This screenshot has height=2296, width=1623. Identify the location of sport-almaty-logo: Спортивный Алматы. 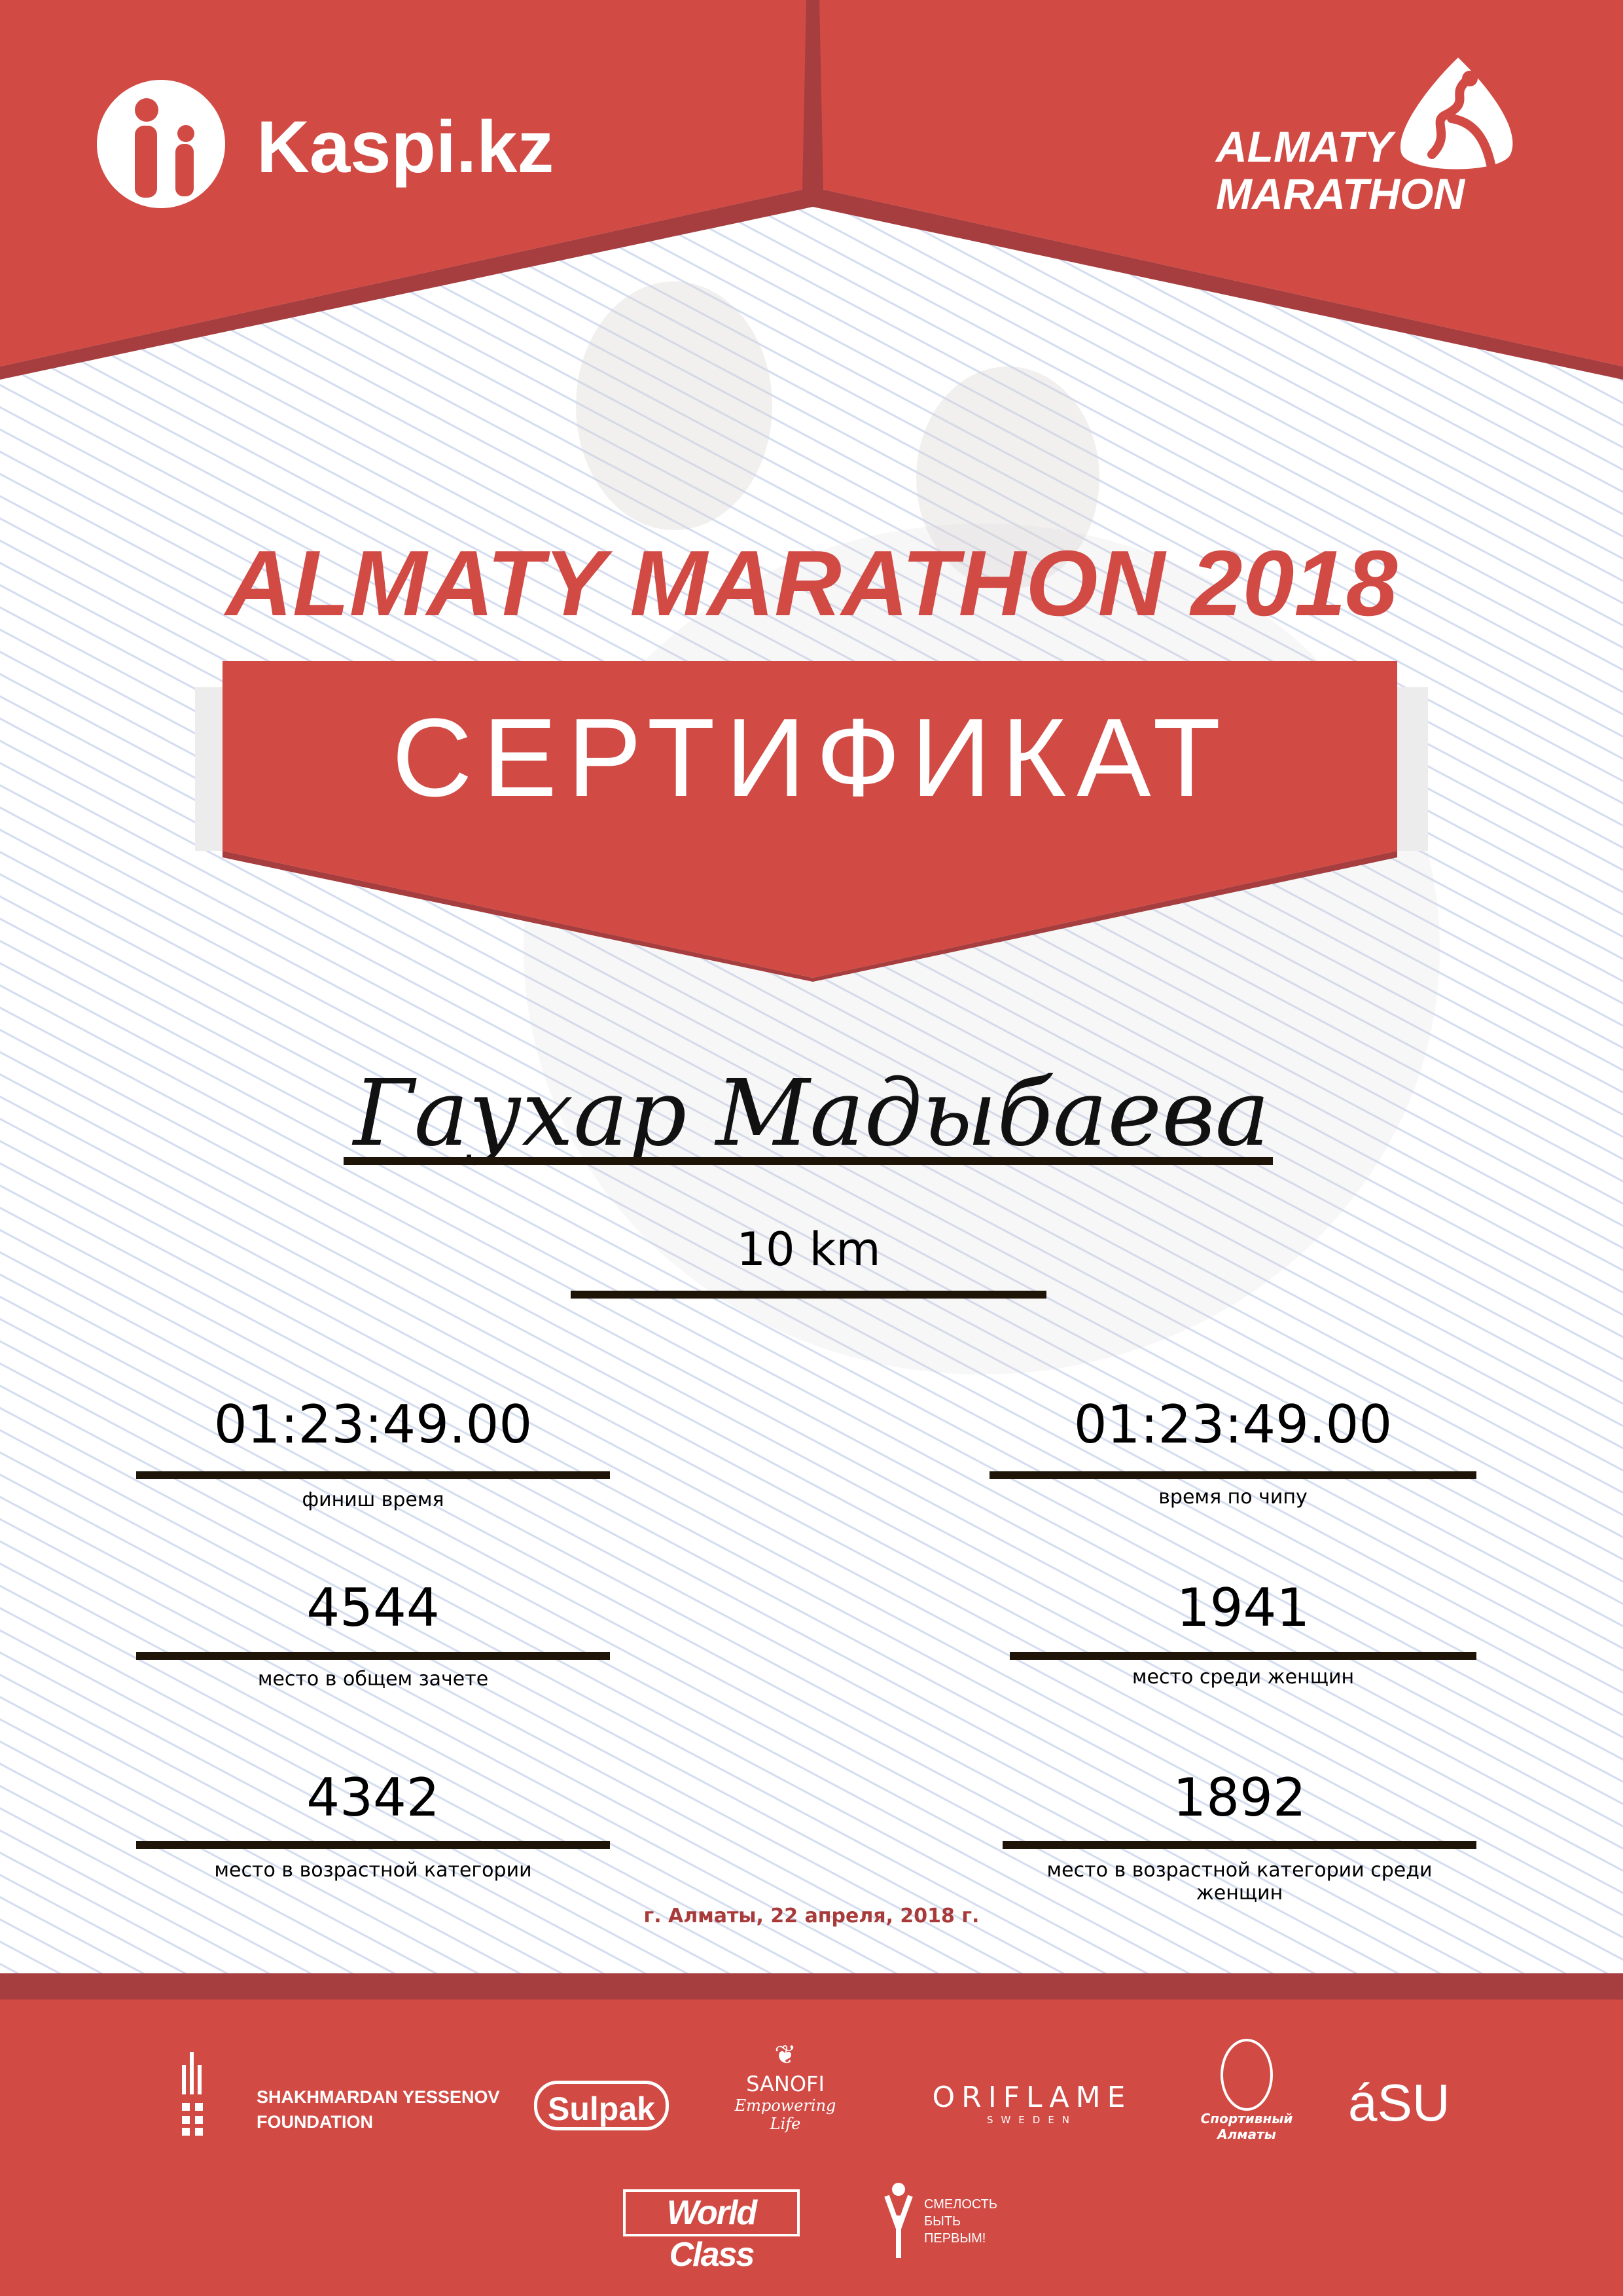
(1247, 2090).